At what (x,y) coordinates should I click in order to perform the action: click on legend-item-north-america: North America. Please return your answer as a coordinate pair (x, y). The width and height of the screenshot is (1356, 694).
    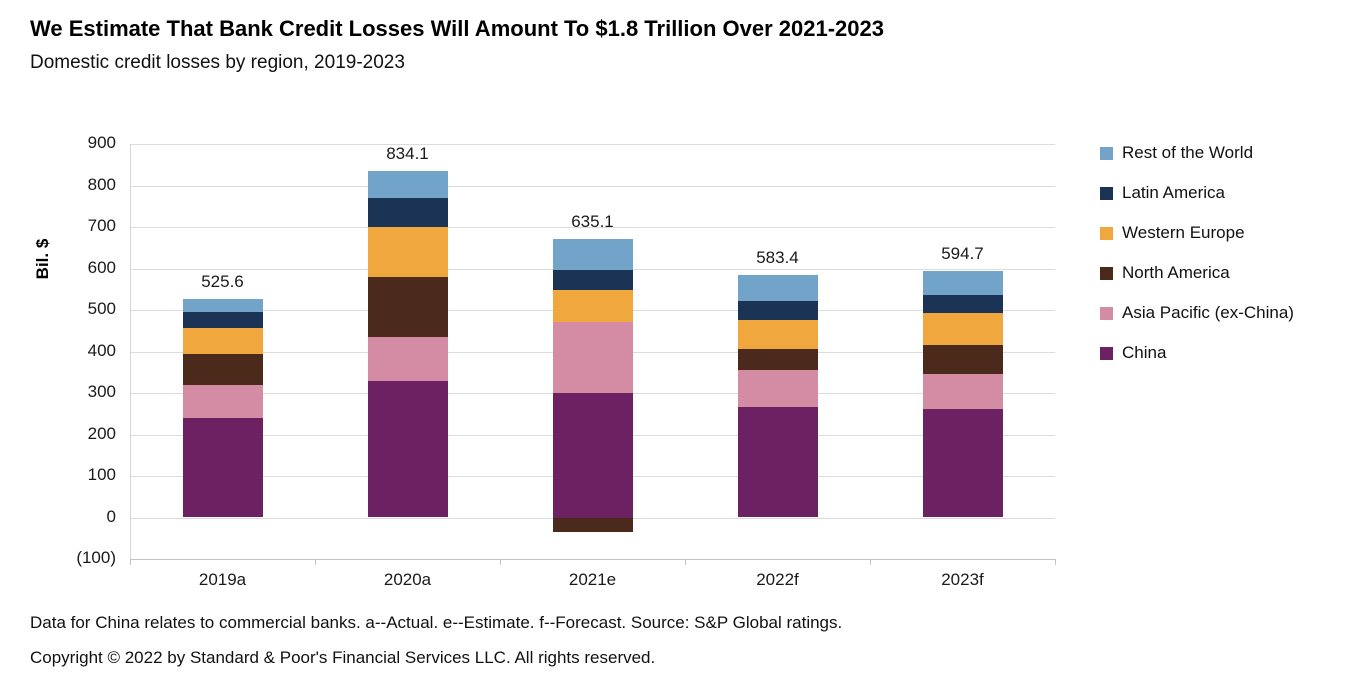
    Looking at the image, I should click on (1197, 273).